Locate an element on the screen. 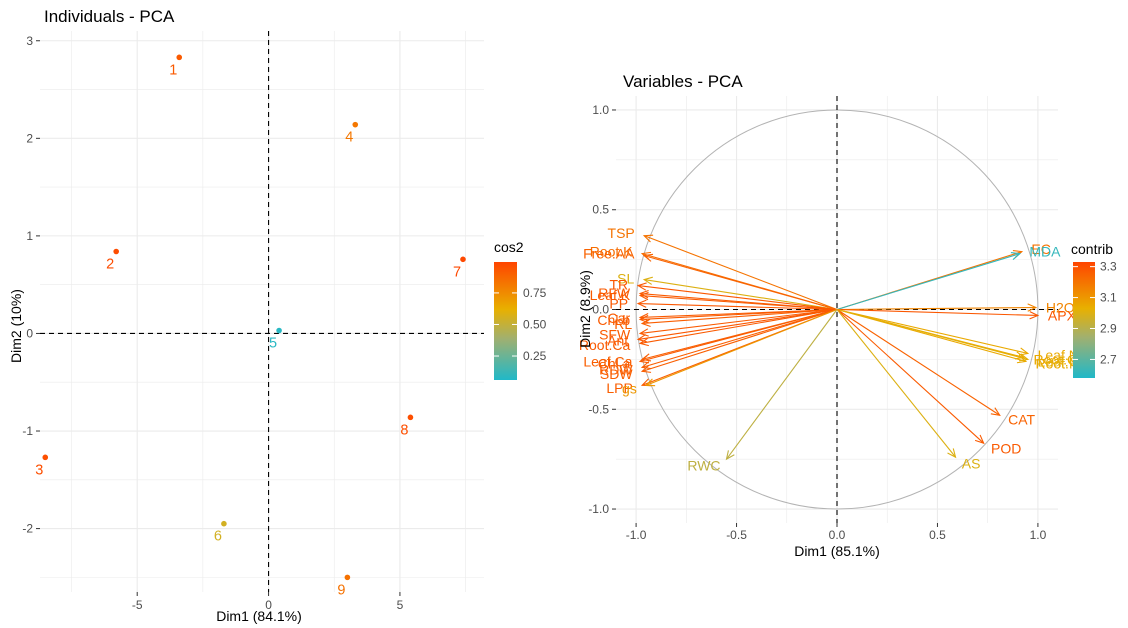 The width and height of the screenshot is (1128, 628). y-tick-label: 0 is located at coordinates (29, 333).